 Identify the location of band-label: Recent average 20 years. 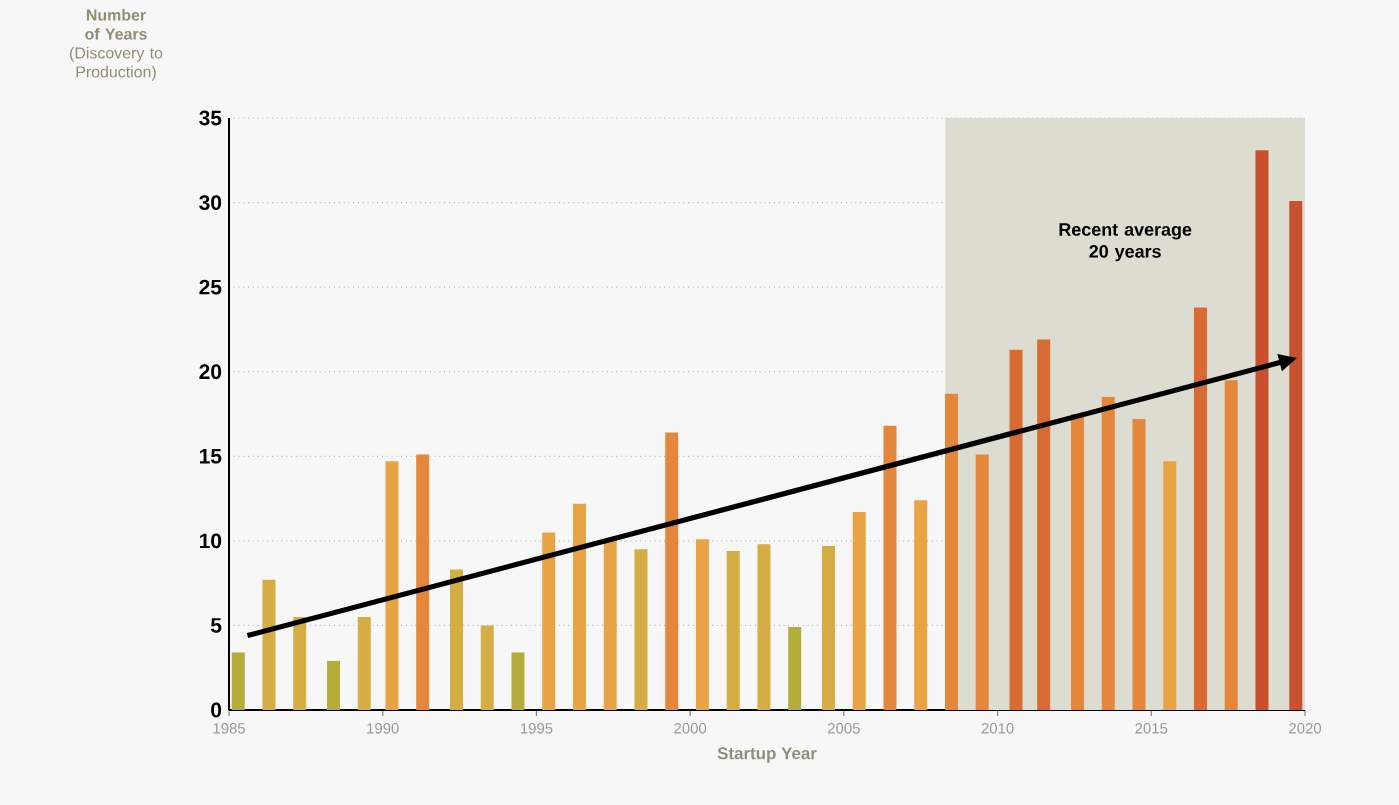
(1125, 242).